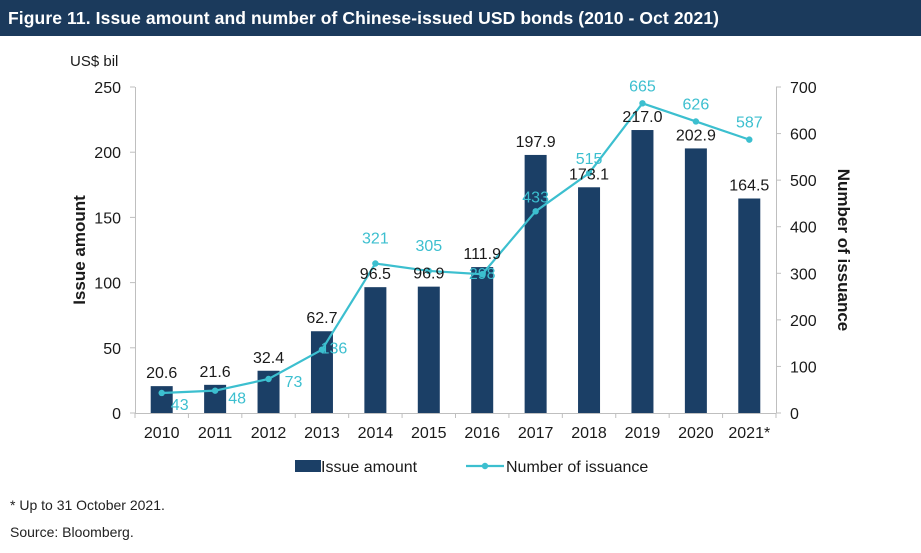 The width and height of the screenshot is (921, 553). What do you see at coordinates (749, 139) in the screenshot?
I see `issuance-point-2021` at bounding box center [749, 139].